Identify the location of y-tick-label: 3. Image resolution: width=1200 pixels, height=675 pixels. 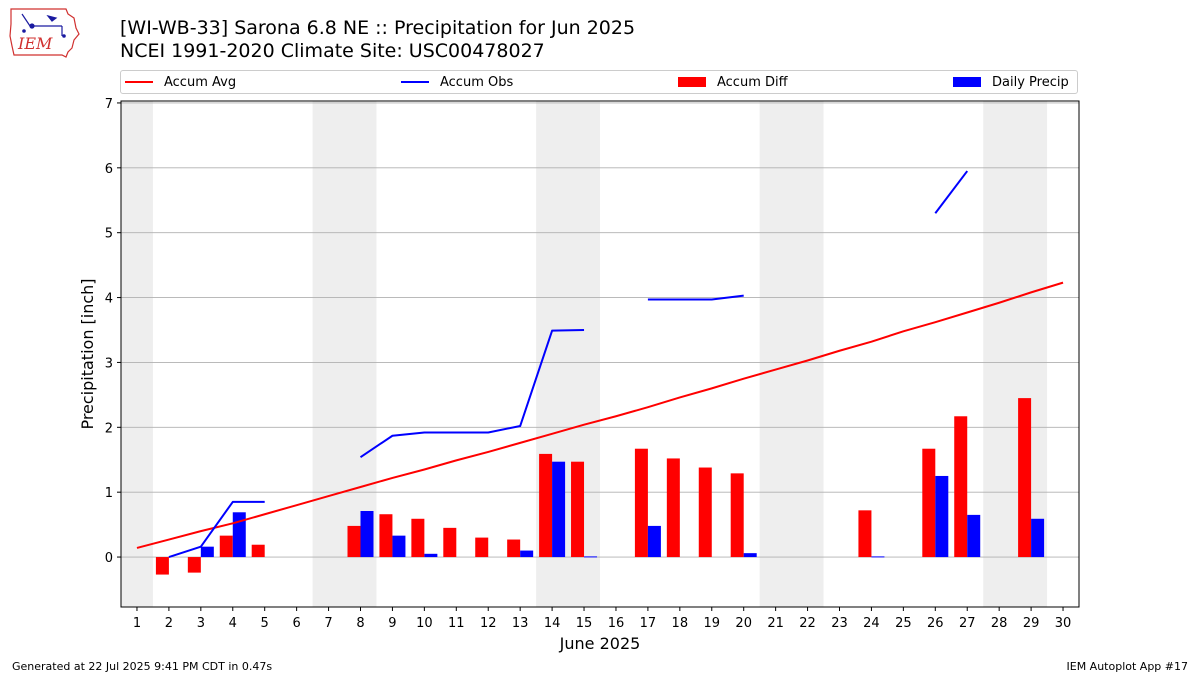
(109, 363).